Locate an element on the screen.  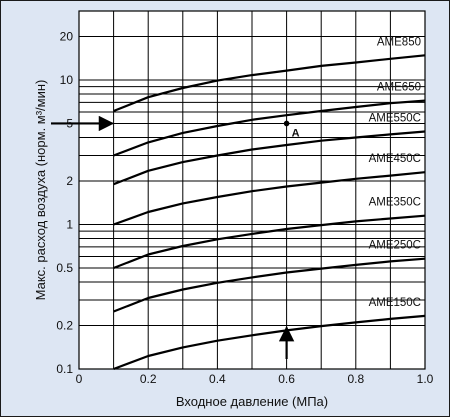
y-tick-label: 0.5 is located at coordinates (64, 268).